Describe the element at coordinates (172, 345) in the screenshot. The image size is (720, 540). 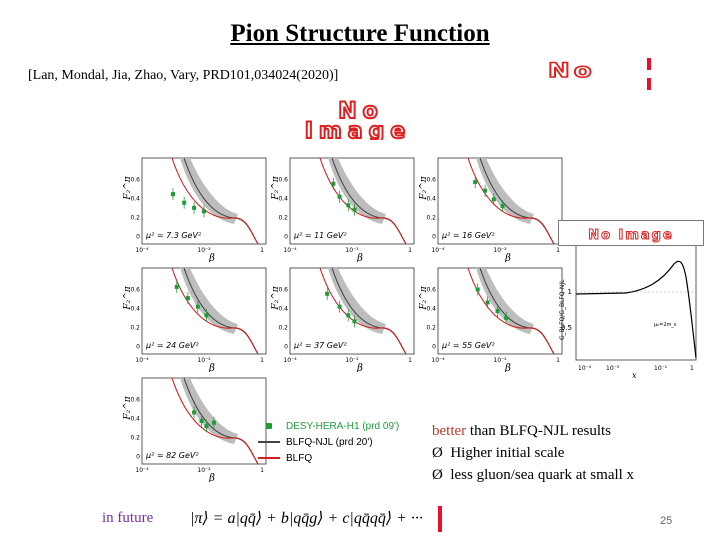
I see `scale-label: μ² = 24 GeV²` at that location.